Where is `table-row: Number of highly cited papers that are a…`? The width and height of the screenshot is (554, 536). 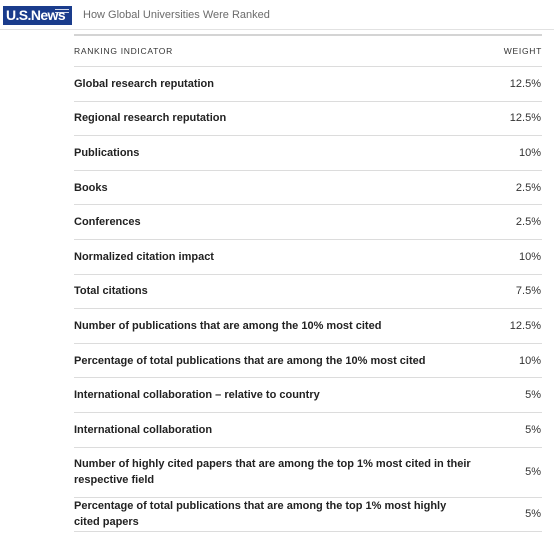 table-row: Number of highly cited papers that are a… is located at coordinates (308, 473).